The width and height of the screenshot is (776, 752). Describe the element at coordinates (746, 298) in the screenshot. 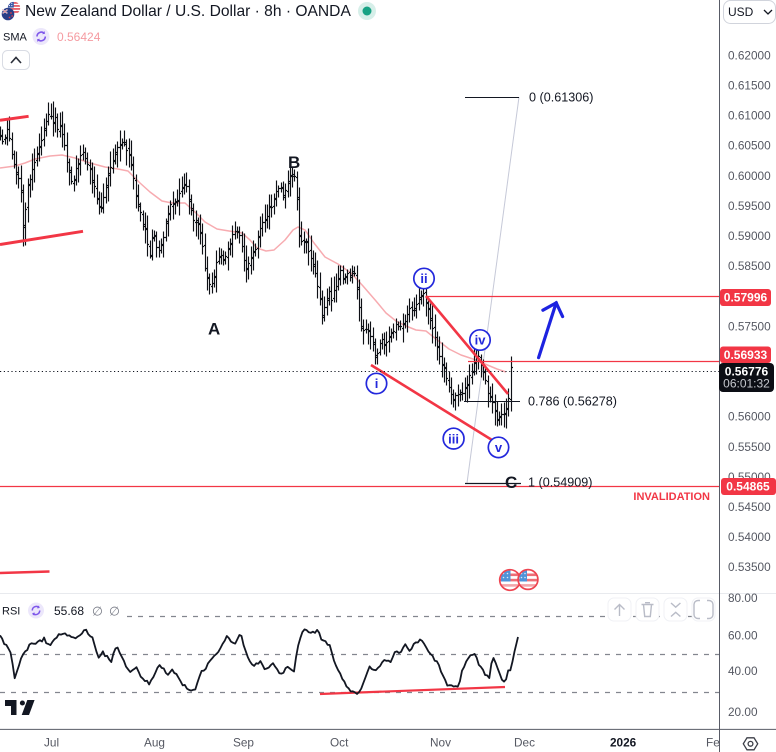

I see `svg-text: 0.57996` at that location.